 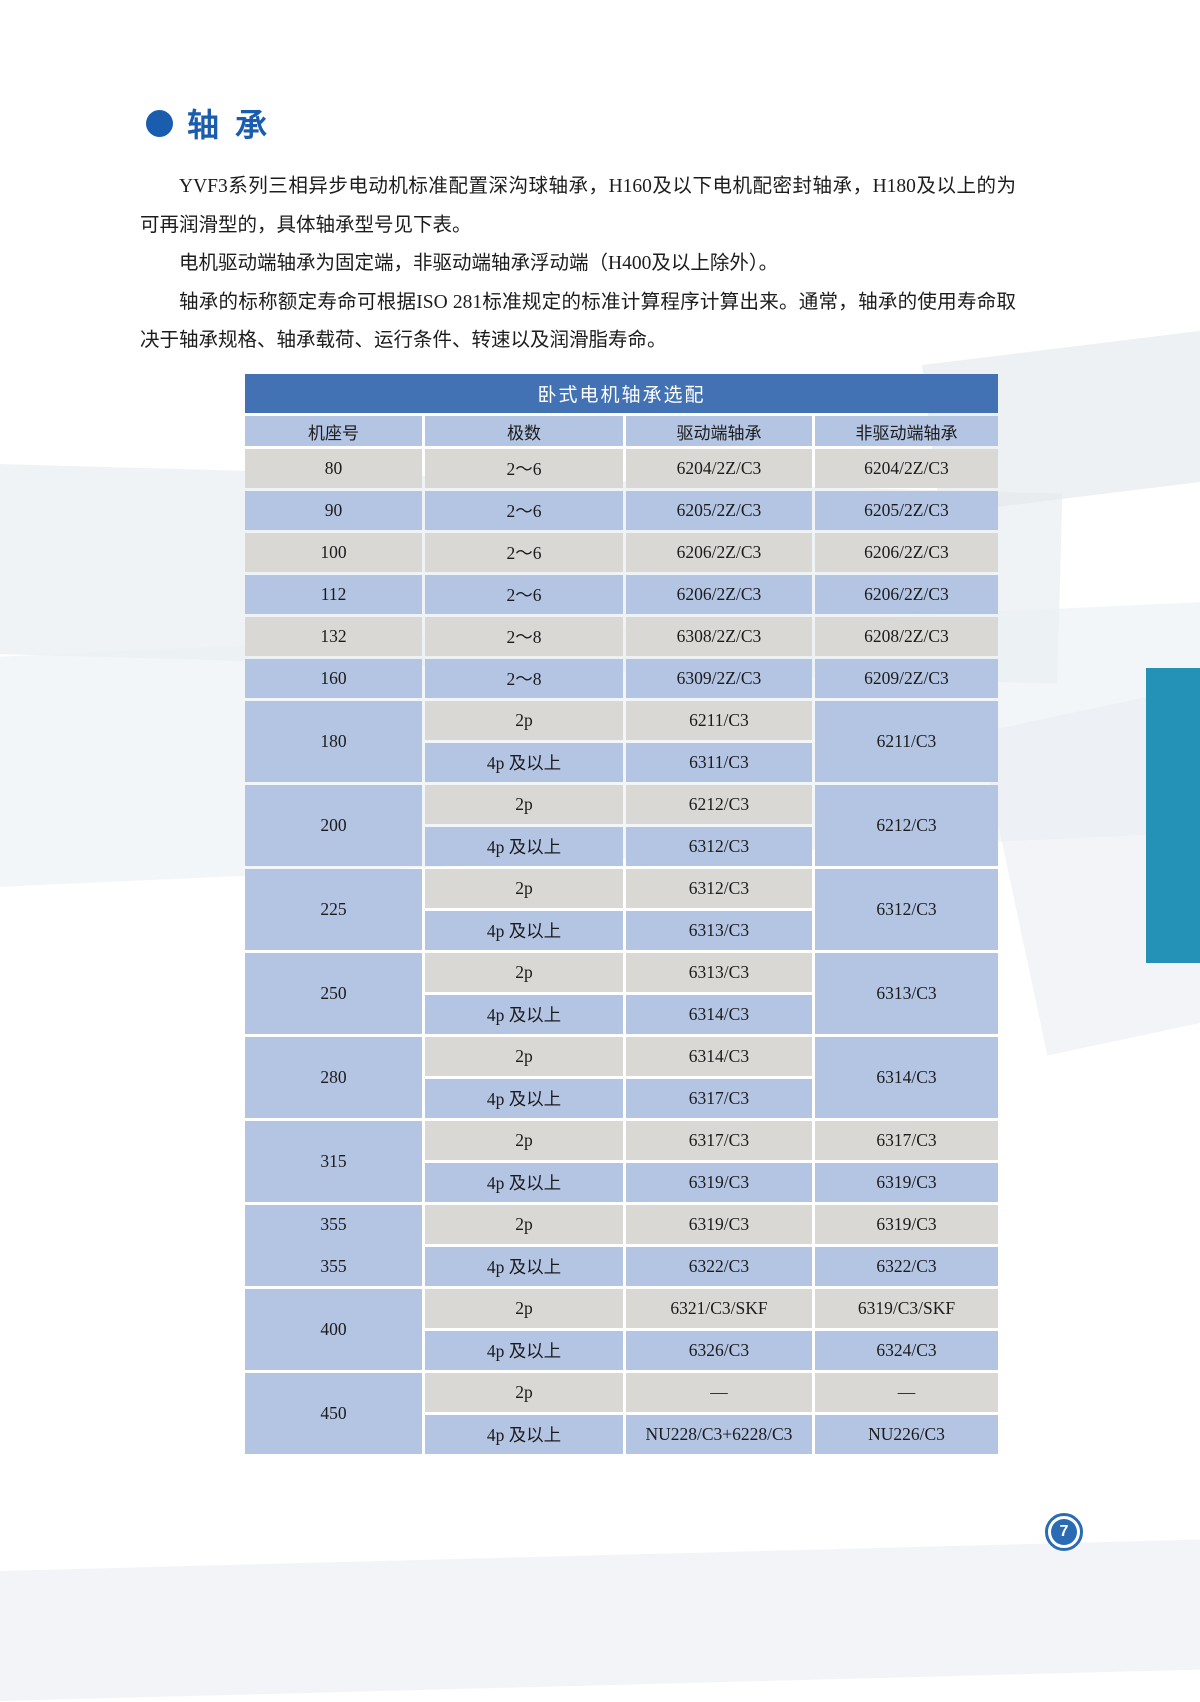 What do you see at coordinates (906, 993) in the screenshot?
I see `nde-bearing-cell: 6313/C3` at bounding box center [906, 993].